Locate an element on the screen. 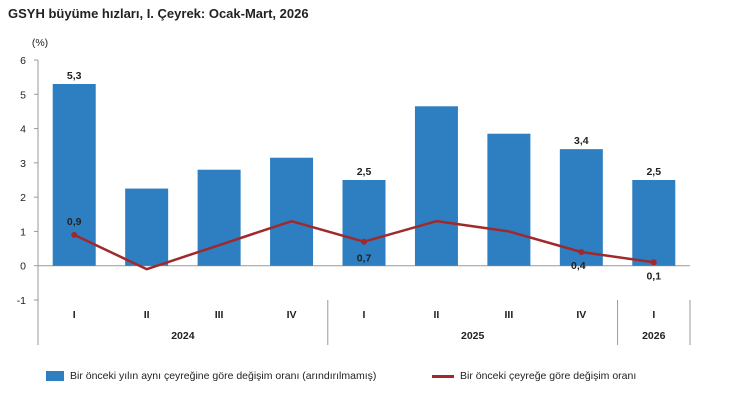 This screenshot has height=420, width=740. y-tick-label: 6 is located at coordinates (23, 61).